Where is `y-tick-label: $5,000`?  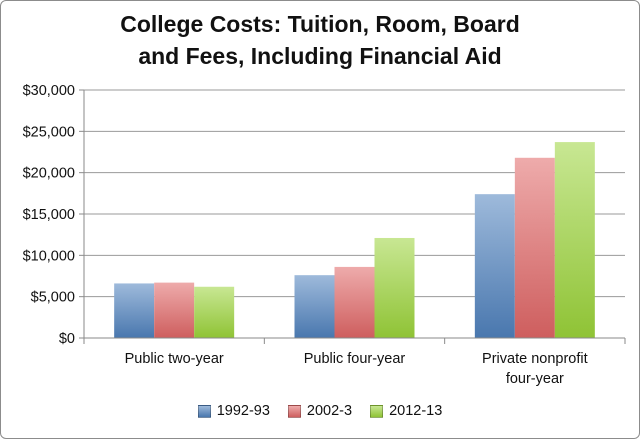 y-tick-label: $5,000 is located at coordinates (53, 298).